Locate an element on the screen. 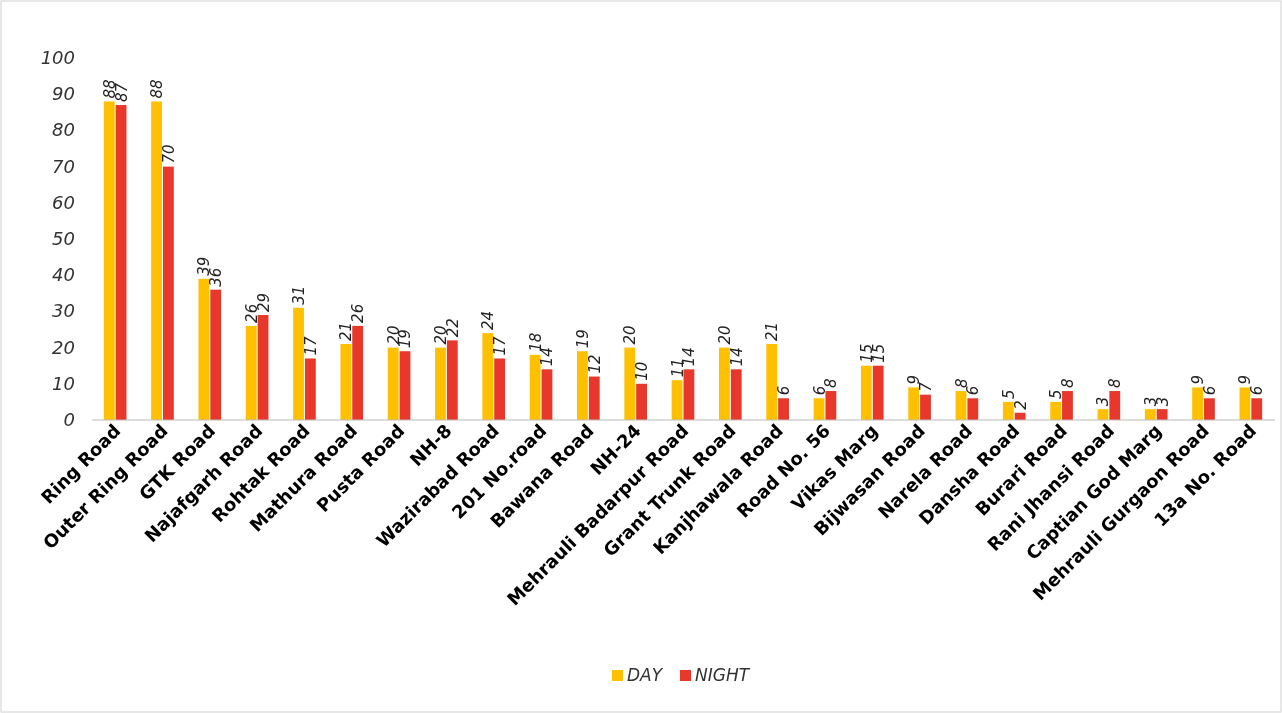 This screenshot has width=1282, height=713. y-tick-label: 10 is located at coordinates (63, 383).